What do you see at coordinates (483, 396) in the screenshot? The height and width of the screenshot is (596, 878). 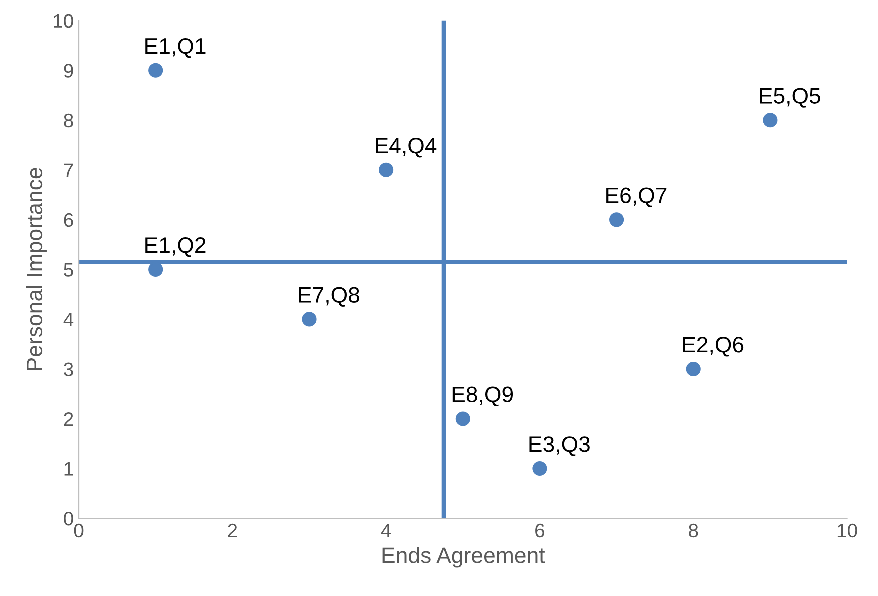 I see `annotation: E8,Q9` at bounding box center [483, 396].